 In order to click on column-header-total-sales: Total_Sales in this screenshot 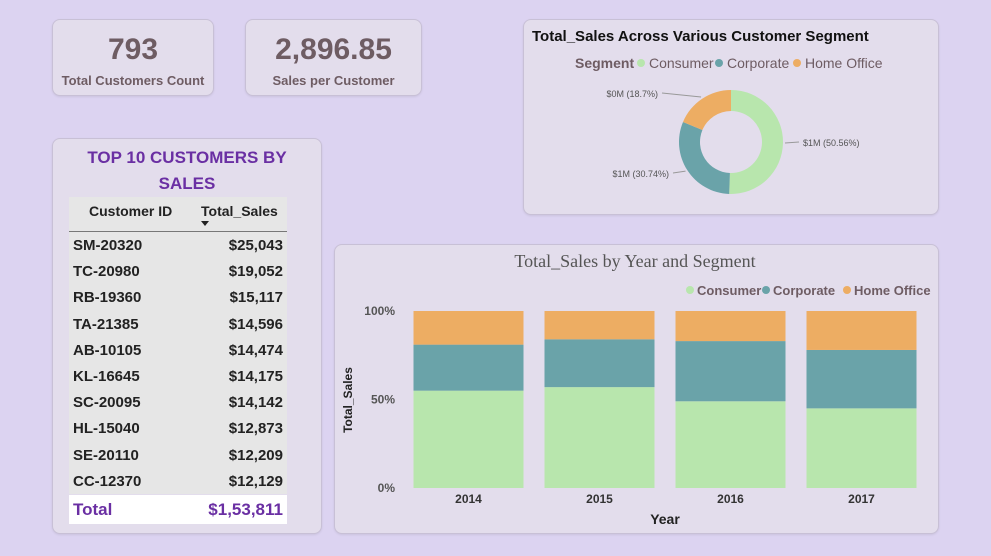, I will do `click(239, 211)`.